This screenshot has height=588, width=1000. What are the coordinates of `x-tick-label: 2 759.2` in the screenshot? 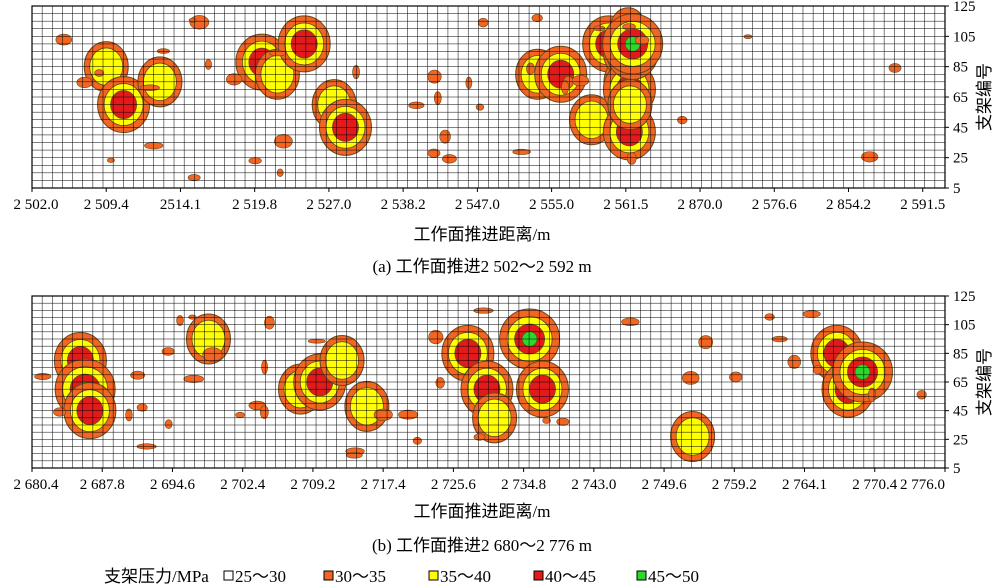 It's located at (734, 485).